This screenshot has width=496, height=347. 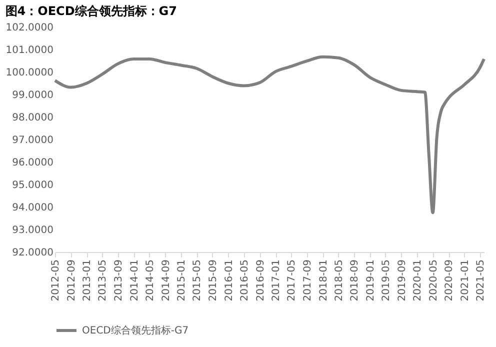 I want to click on x-tick-label: 2013-09, so click(x=119, y=281).